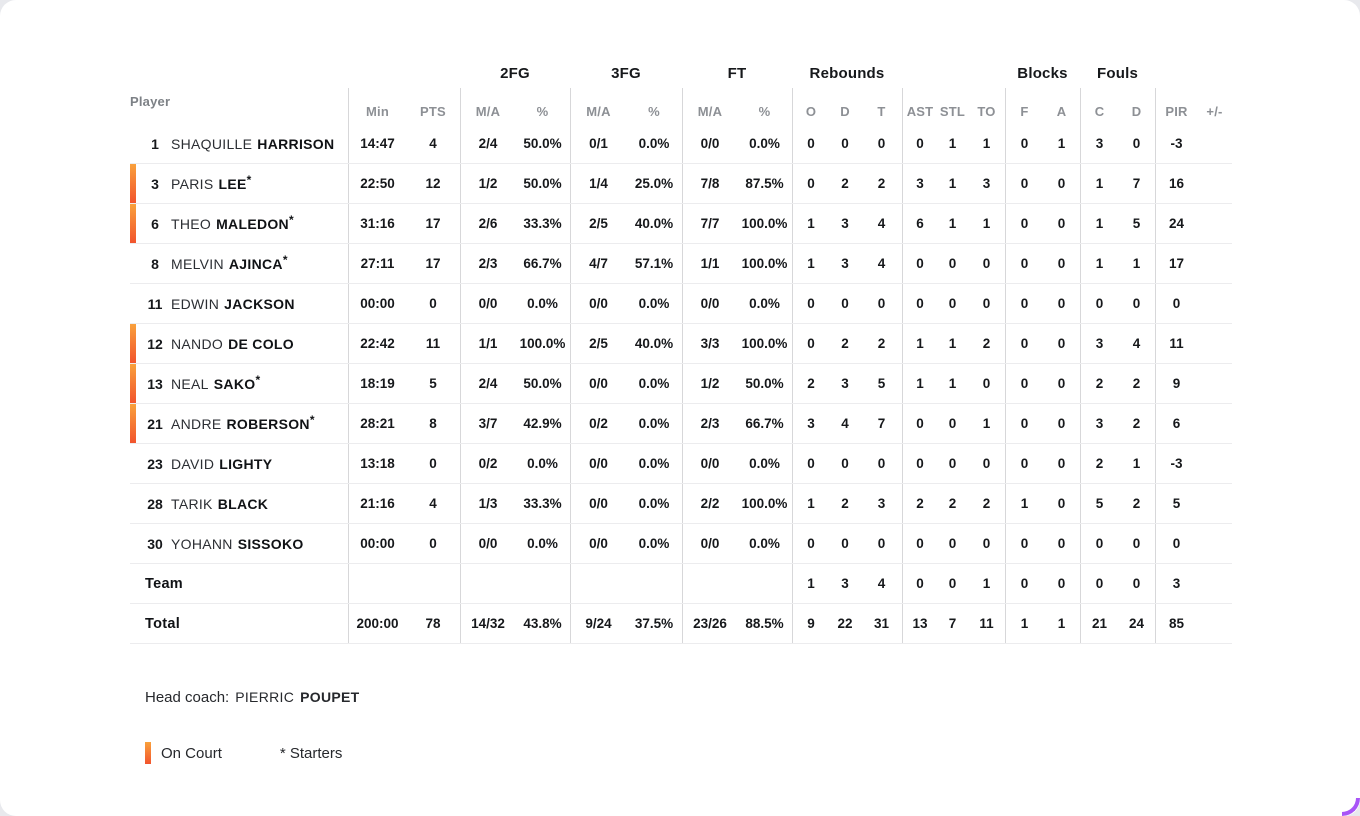  I want to click on stat-pts: 4, so click(433, 503).